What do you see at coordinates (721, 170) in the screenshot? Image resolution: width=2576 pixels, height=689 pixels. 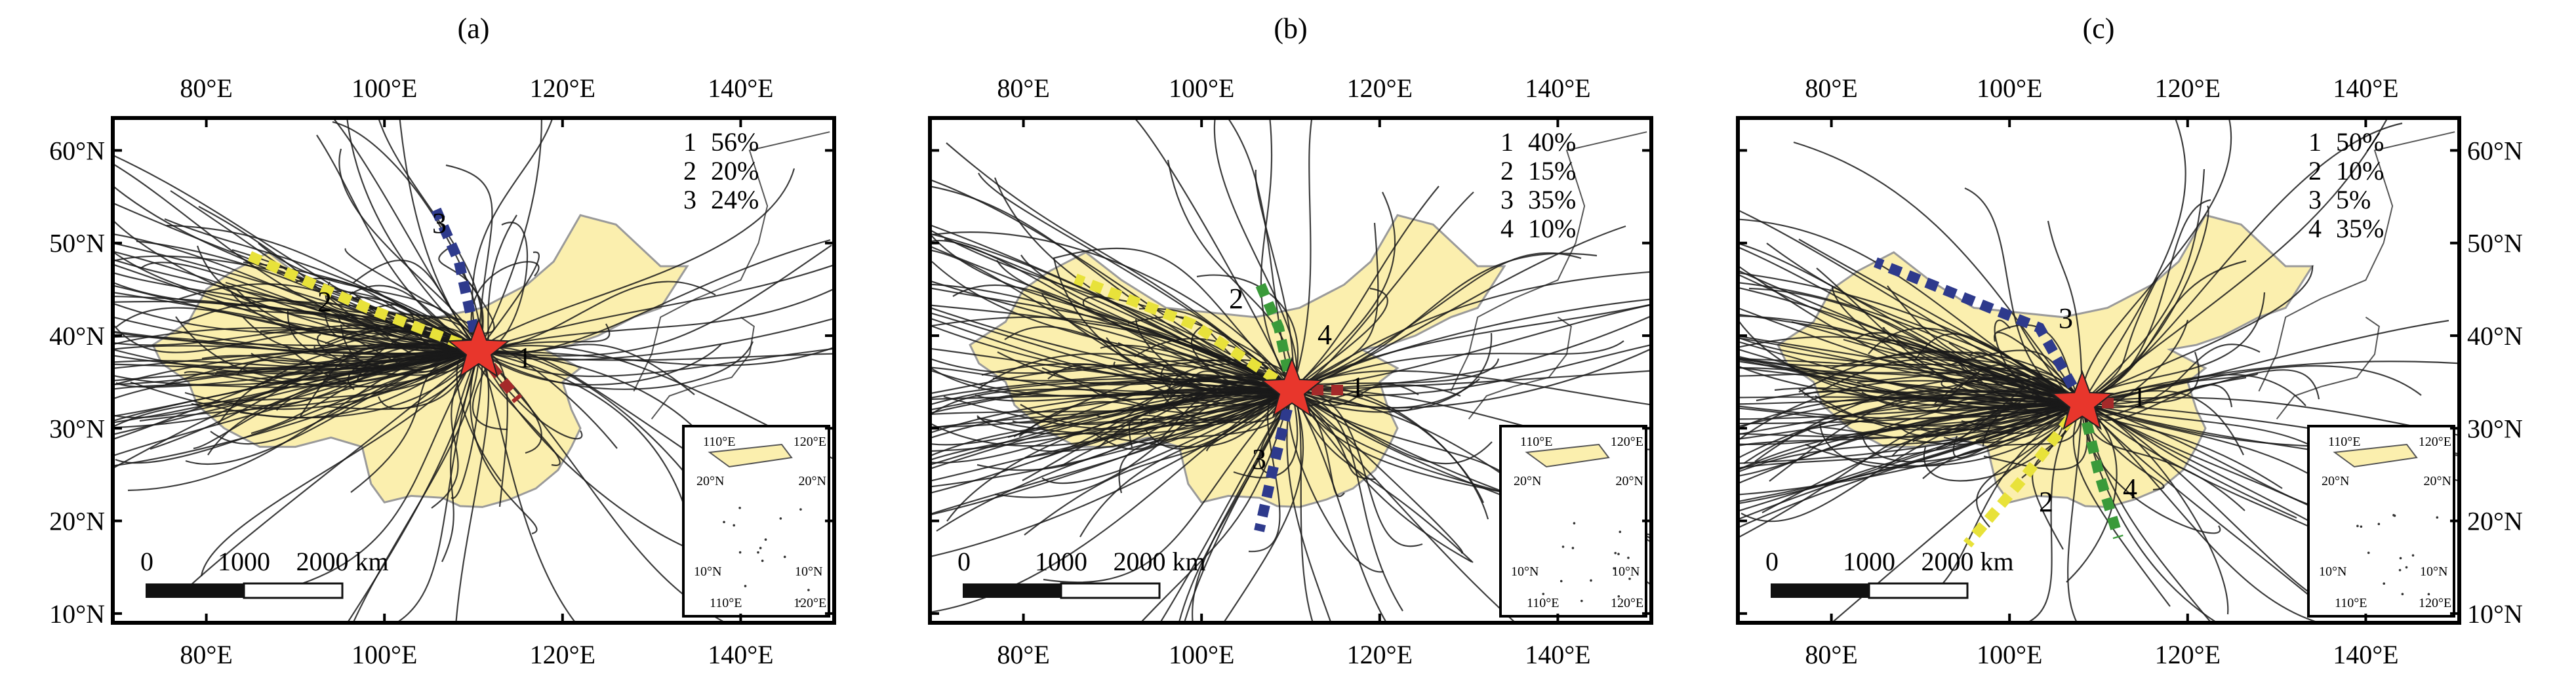 I see `cluster-legend: 1 56% 2 20% 3 24%` at bounding box center [721, 170].